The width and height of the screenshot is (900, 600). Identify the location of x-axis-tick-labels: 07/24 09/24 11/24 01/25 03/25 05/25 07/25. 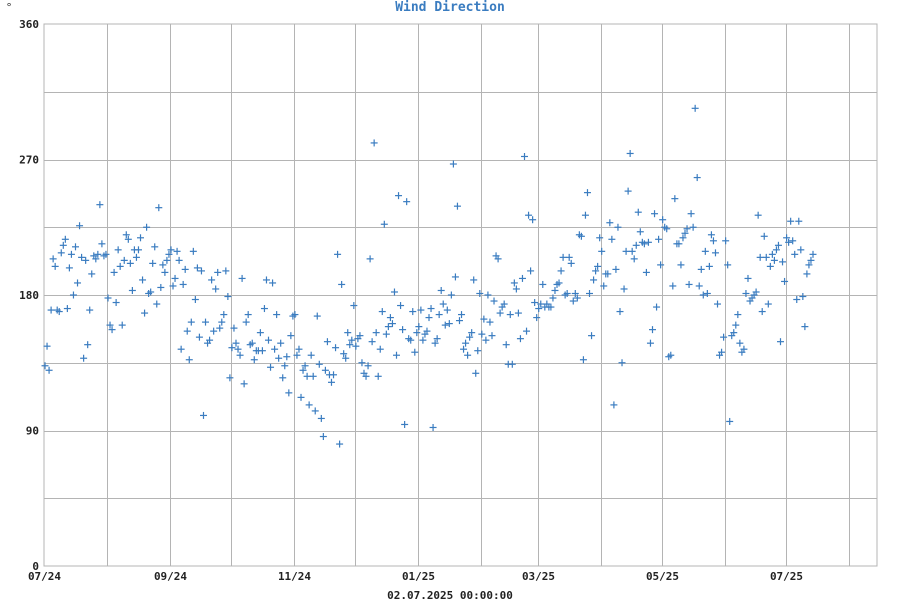
(415, 576).